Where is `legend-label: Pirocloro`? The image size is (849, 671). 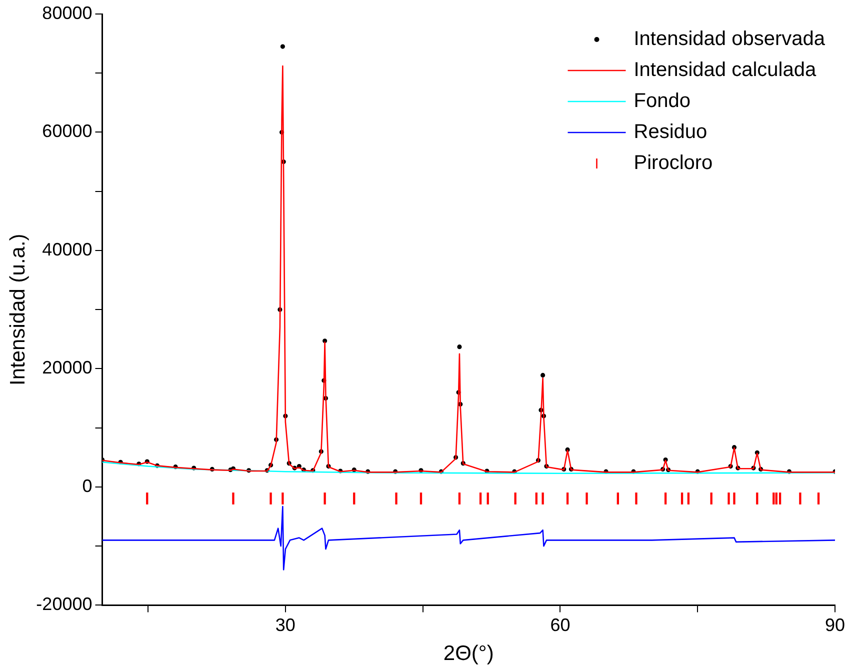
legend-label: Pirocloro is located at coordinates (673, 163).